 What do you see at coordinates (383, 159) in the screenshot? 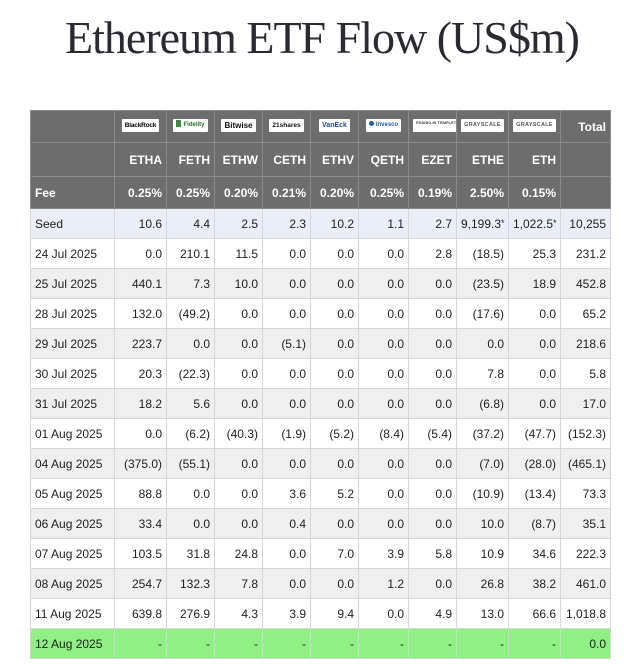
I see `ticker-qeth: QETH` at bounding box center [383, 159].